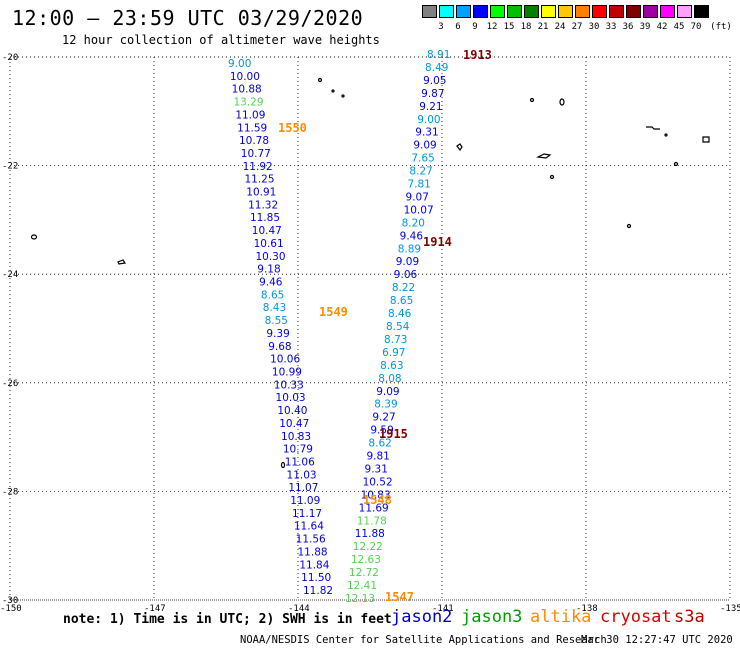 This screenshot has height=650, width=740. Describe the element at coordinates (475, 27) in the screenshot. I see `legend-label: 9` at that location.